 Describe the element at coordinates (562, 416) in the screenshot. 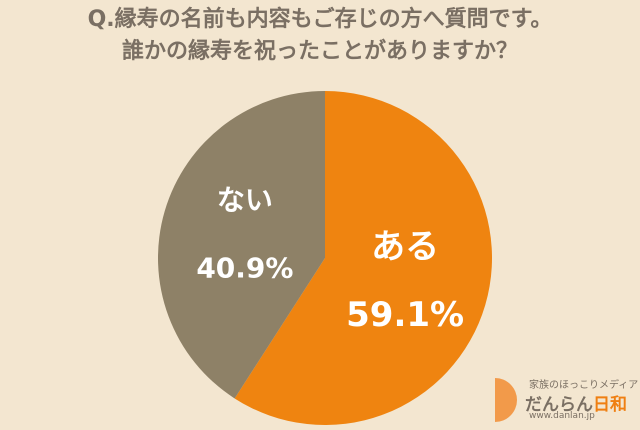

I see `logo-url: www.danlan.jp` at that location.